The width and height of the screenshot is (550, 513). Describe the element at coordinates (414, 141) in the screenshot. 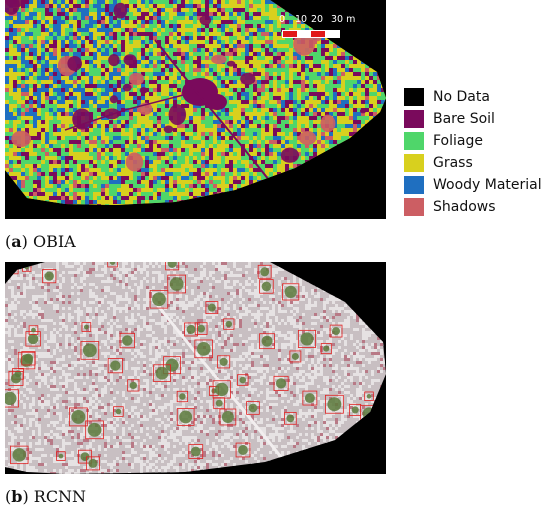

I see `legend-swatch-foliage` at that location.